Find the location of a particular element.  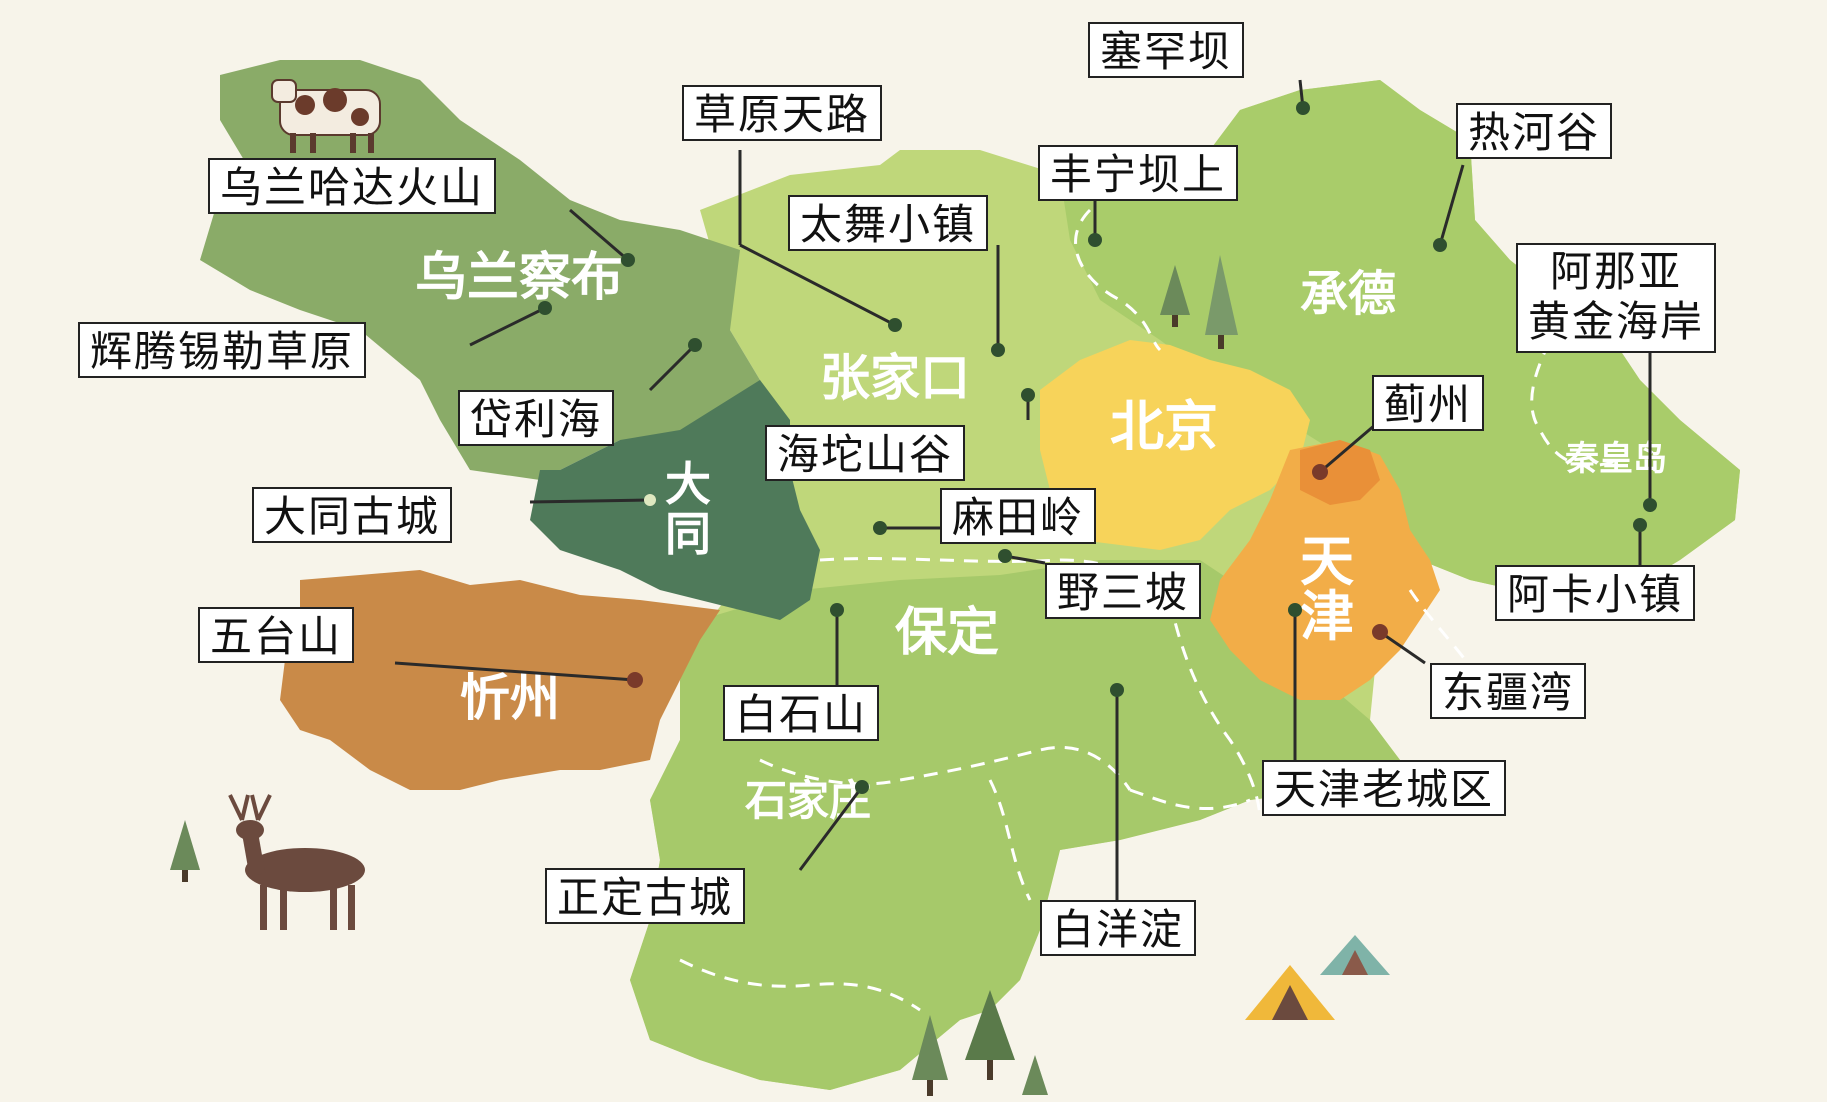

pin-dailihai is located at coordinates (695, 345).